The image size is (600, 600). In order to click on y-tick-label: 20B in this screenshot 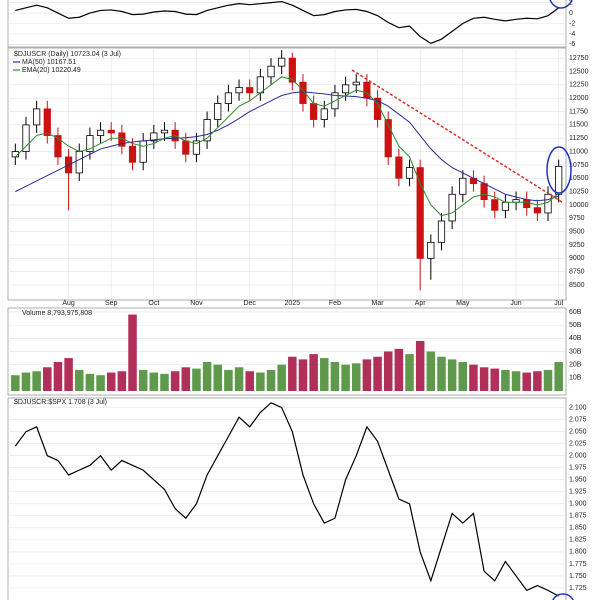, I will do `click(575, 364)`.